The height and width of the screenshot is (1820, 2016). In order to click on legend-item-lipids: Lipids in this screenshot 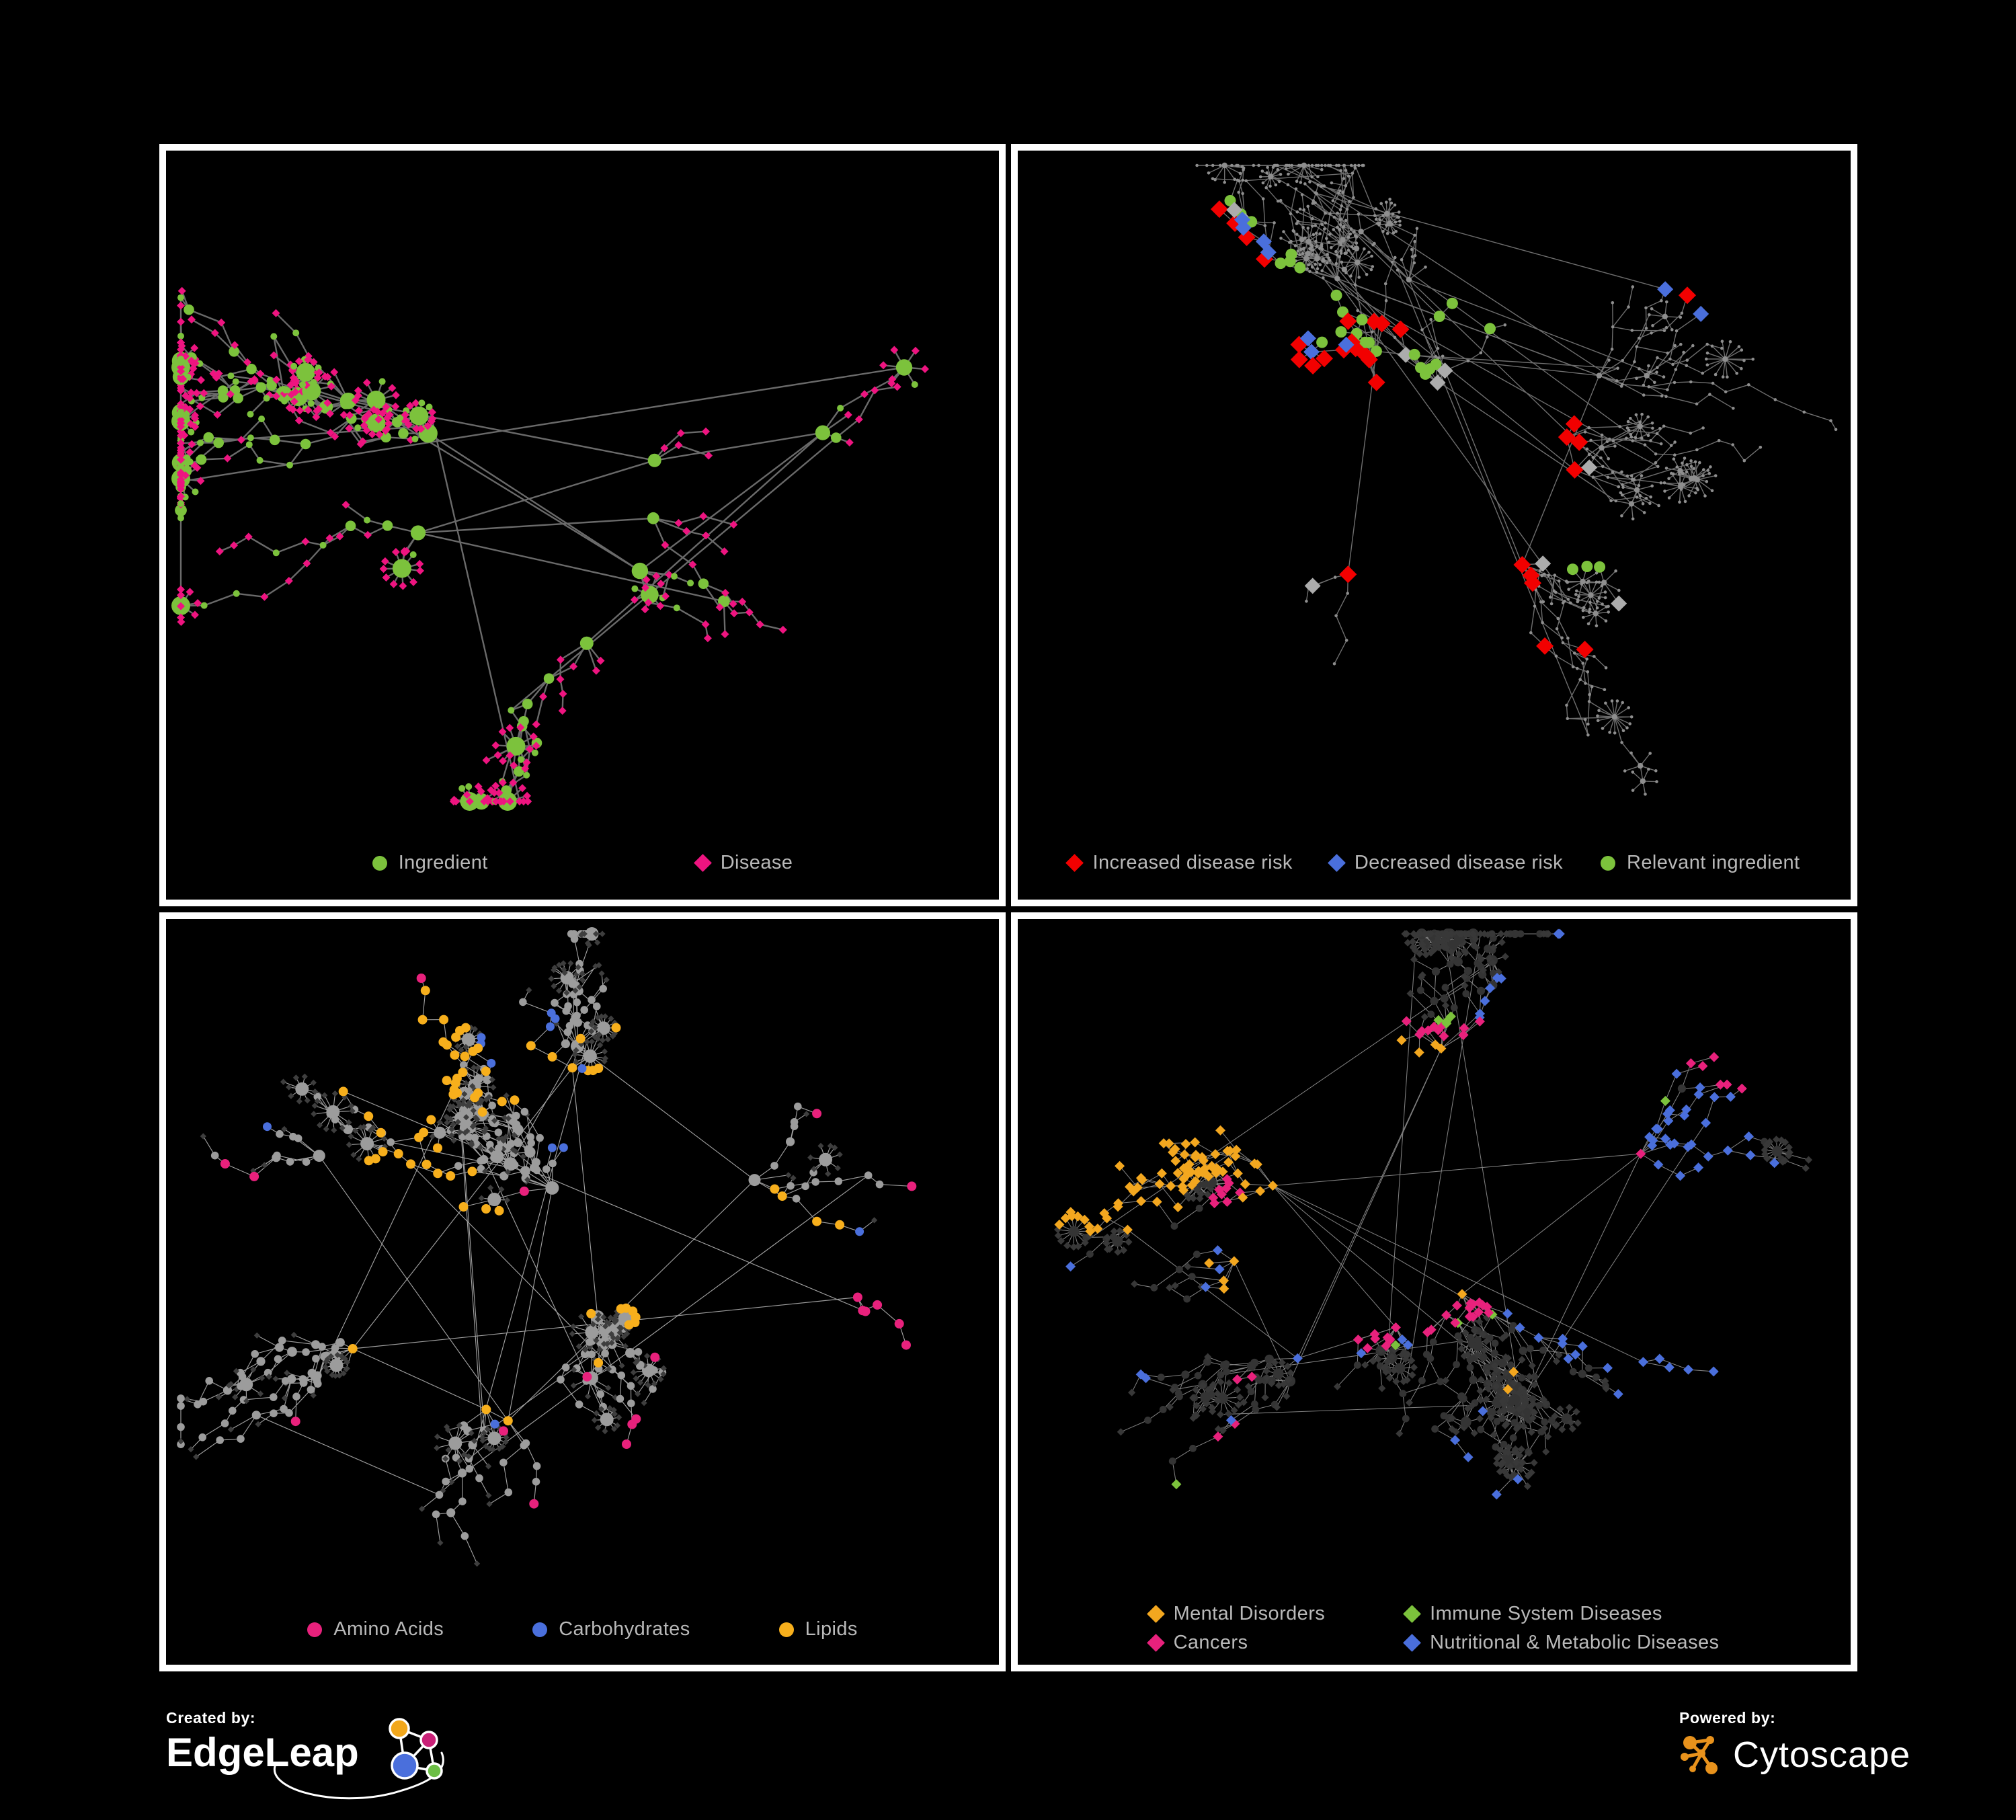, I will do `click(818, 1629)`.